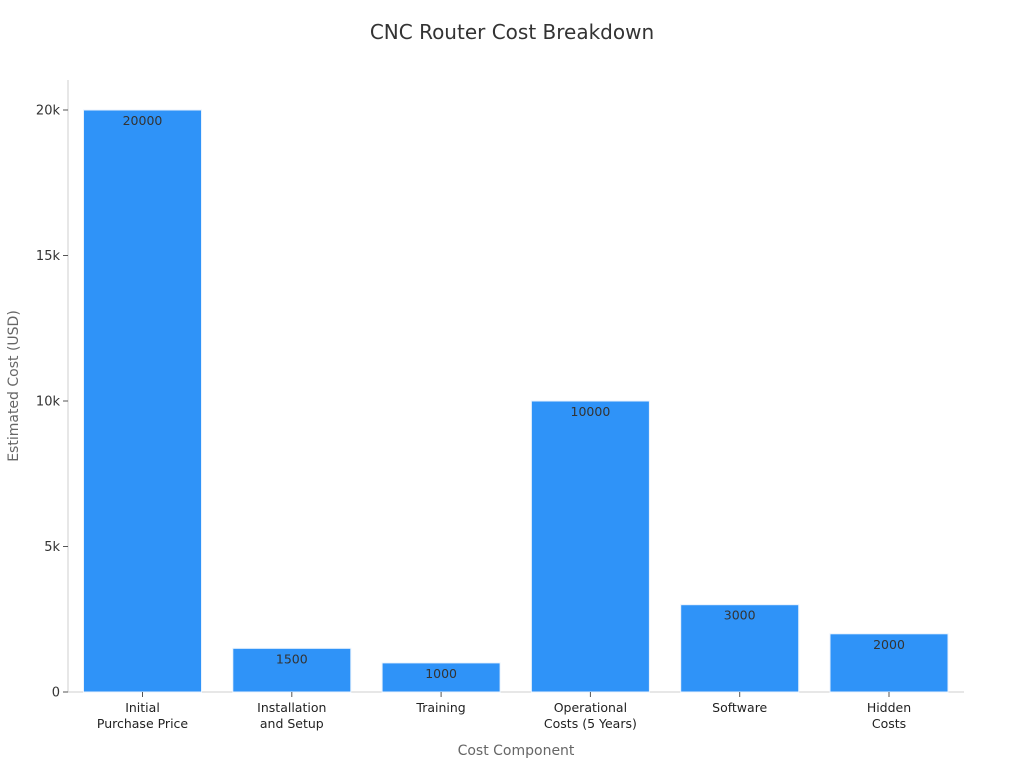 This screenshot has width=1024, height=768. What do you see at coordinates (48, 256) in the screenshot?
I see `y-tick-label: 15k` at bounding box center [48, 256].